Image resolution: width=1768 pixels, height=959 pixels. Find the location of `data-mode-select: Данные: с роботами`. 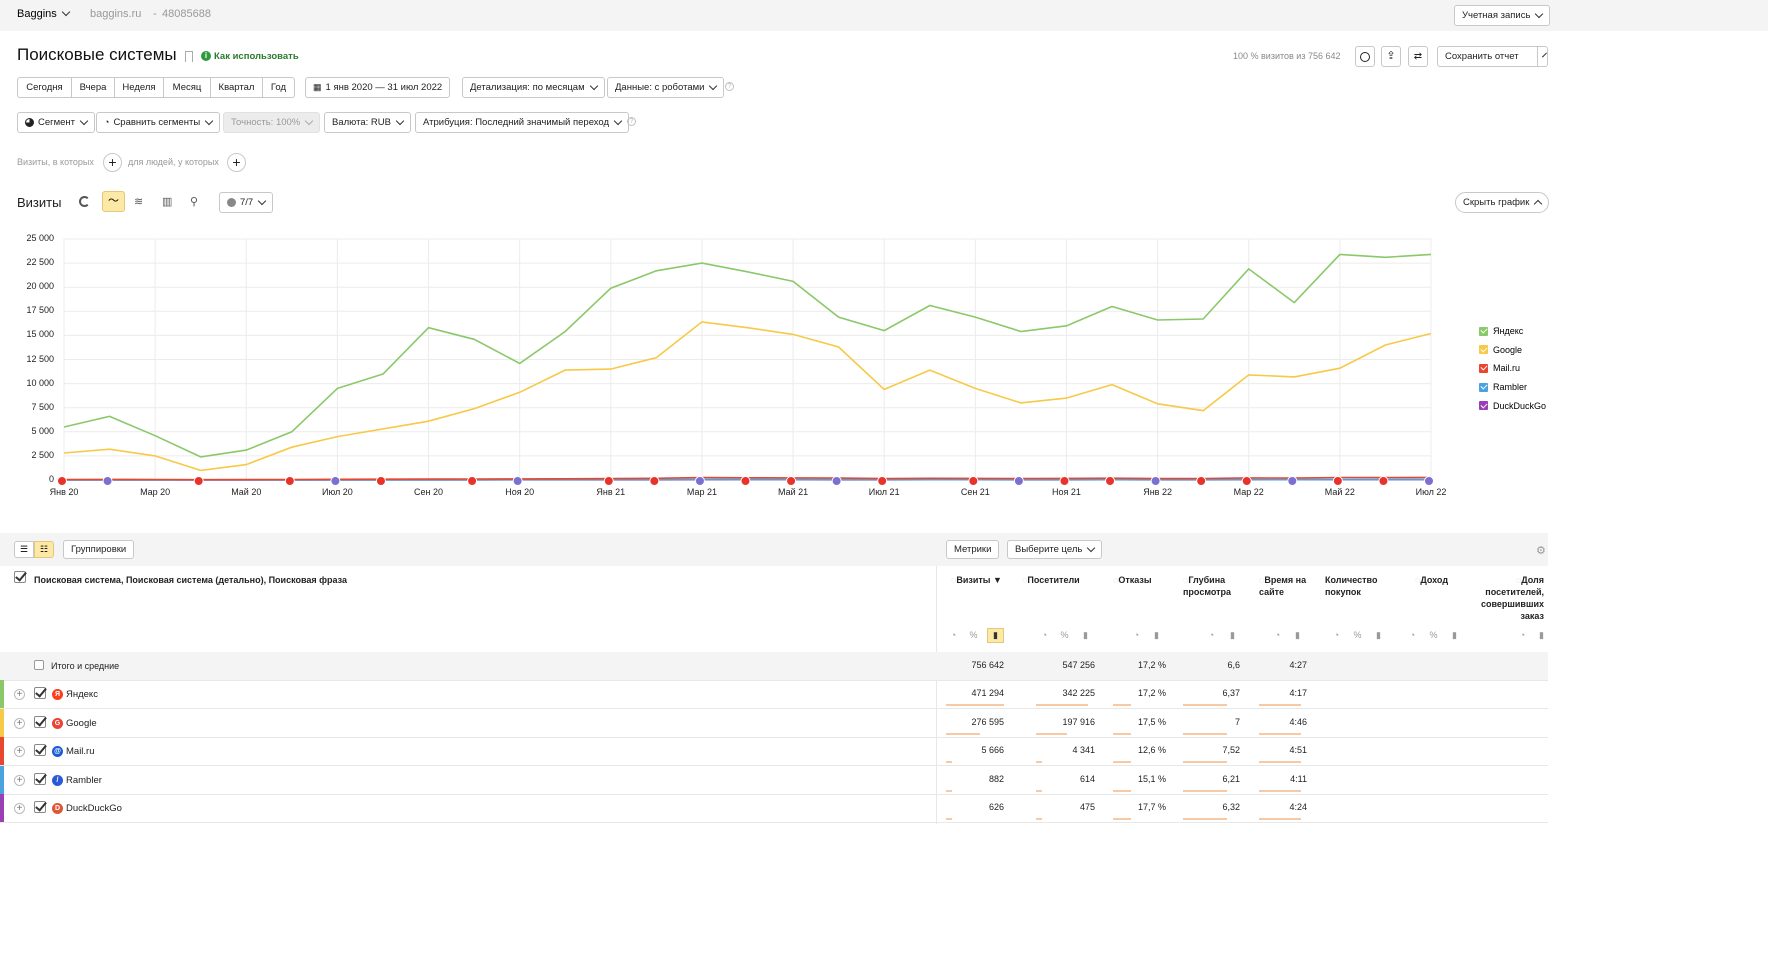

data-mode-select: Данные: с роботами is located at coordinates (666, 87).